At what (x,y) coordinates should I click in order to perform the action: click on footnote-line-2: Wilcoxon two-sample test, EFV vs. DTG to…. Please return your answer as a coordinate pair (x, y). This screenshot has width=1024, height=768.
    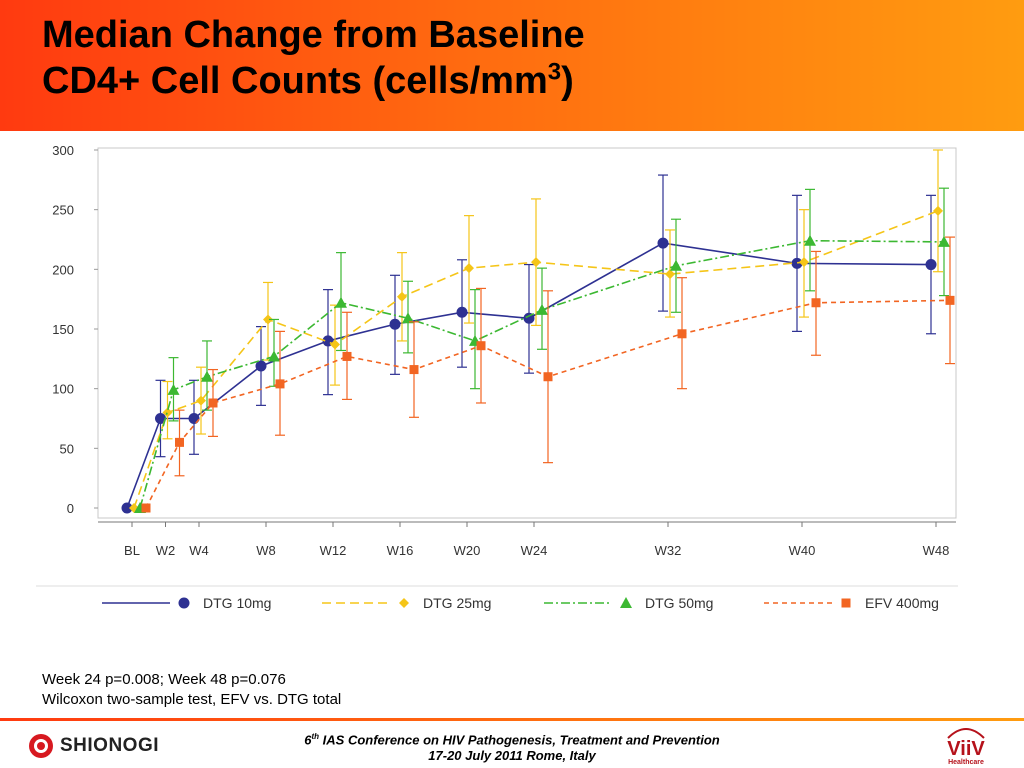
    Looking at the image, I should click on (192, 699).